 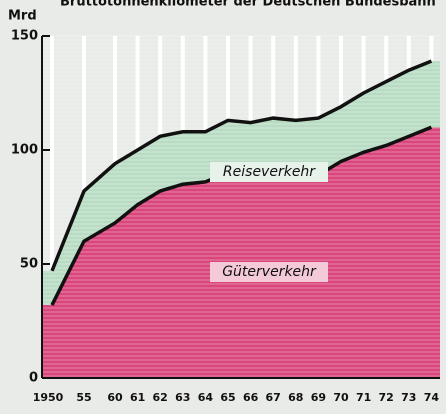 What do you see at coordinates (251, 397) in the screenshot?
I see `x-tick-label: 66` at bounding box center [251, 397].